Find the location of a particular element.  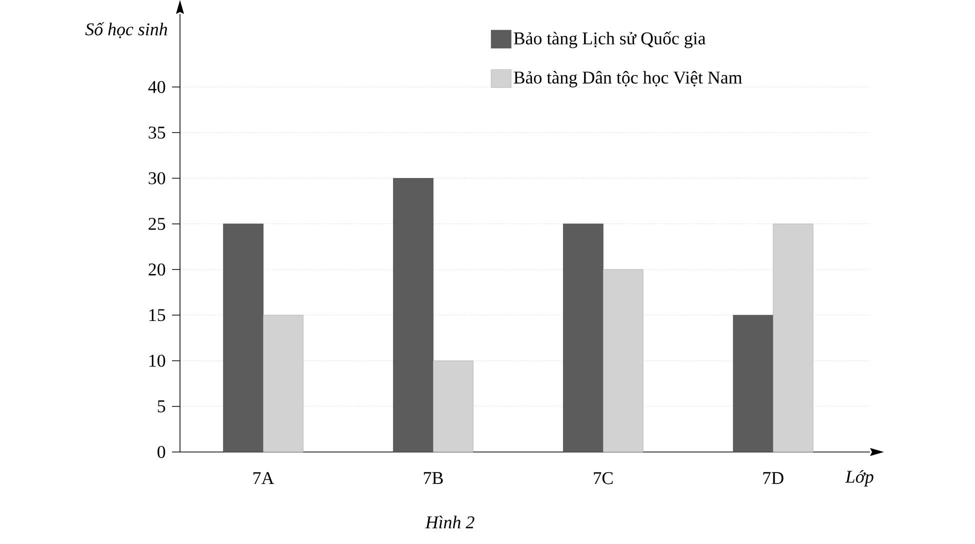

y-tick-label: 10 is located at coordinates (157, 360).